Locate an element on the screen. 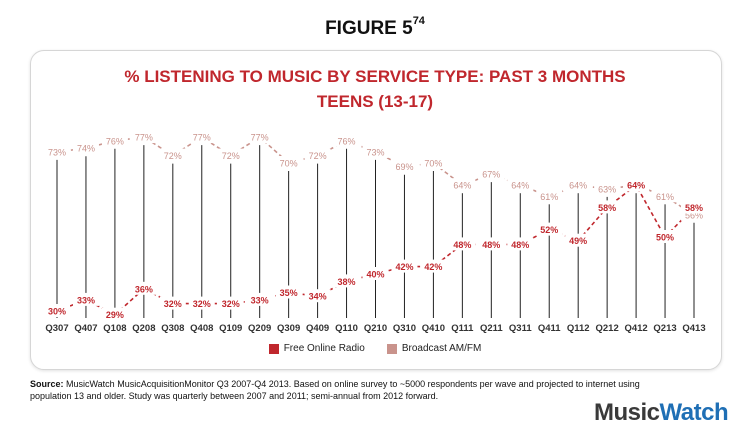  data-label-free-online-radio: 36% is located at coordinates (144, 289).